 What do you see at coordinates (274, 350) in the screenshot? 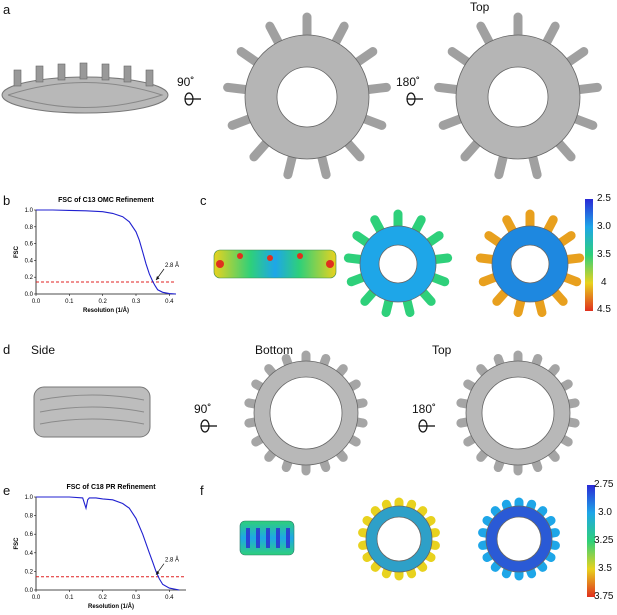
I see `panel-d-bottom-label: Bottom` at bounding box center [274, 350].